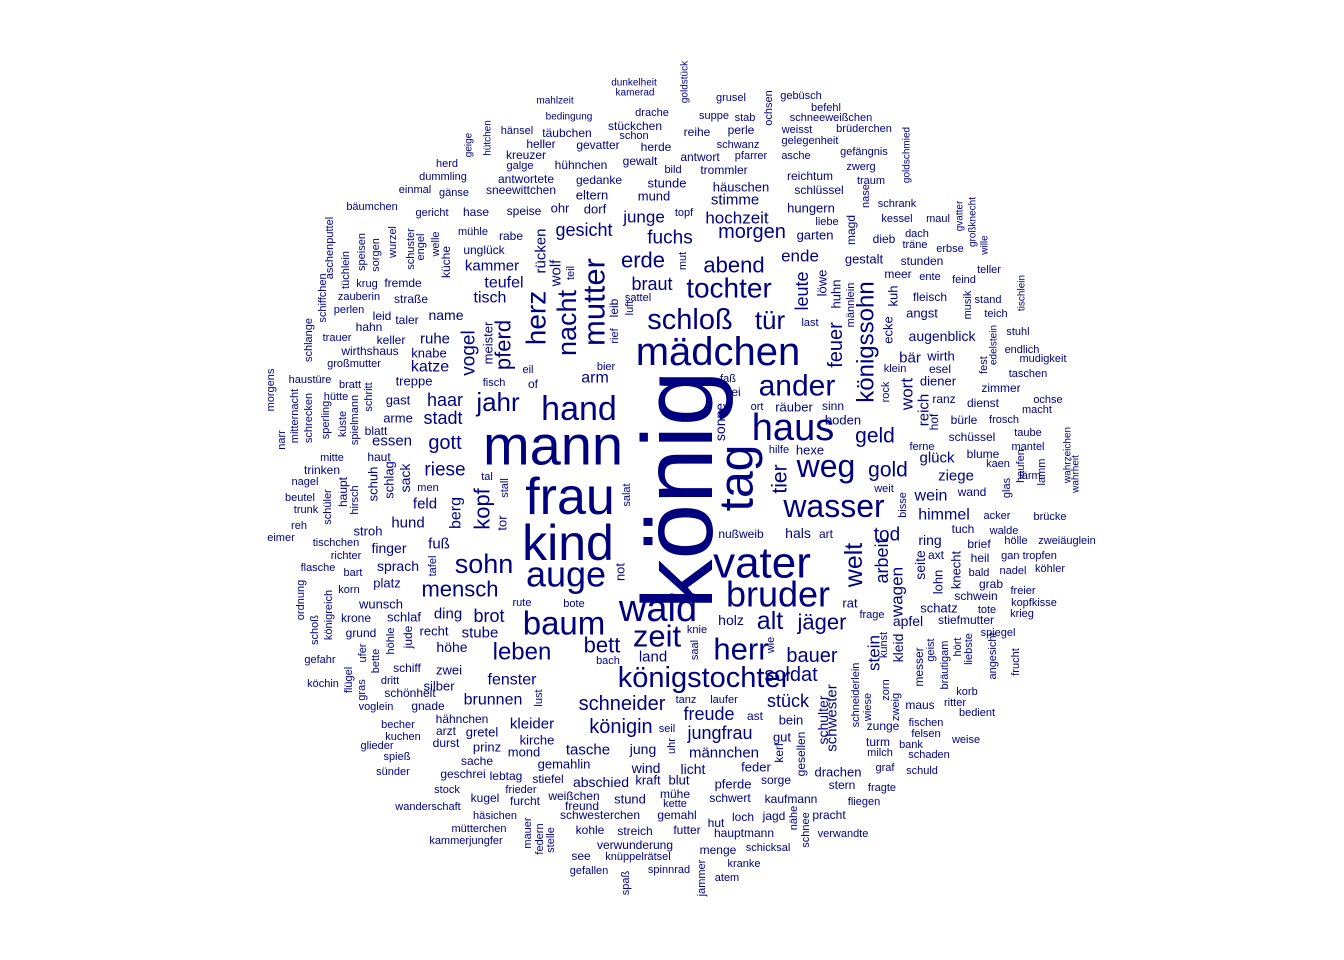 This screenshot has height=960, width=1344. I want to click on word-bedient: bedient, so click(977, 713).